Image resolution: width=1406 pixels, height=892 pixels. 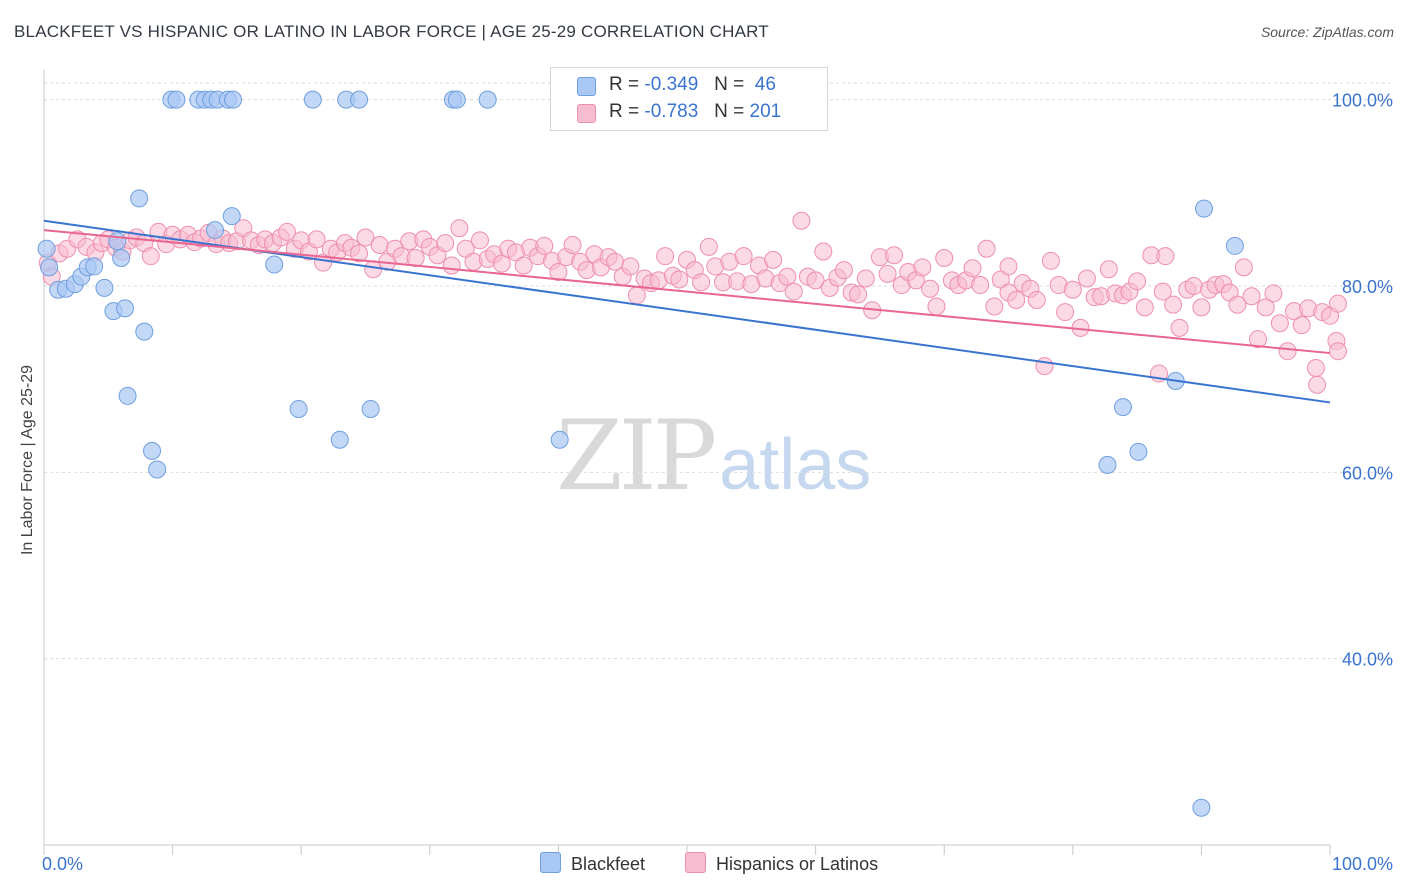 I want to click on legend-r-value-blackfeet: -0.349, so click(x=671, y=84).